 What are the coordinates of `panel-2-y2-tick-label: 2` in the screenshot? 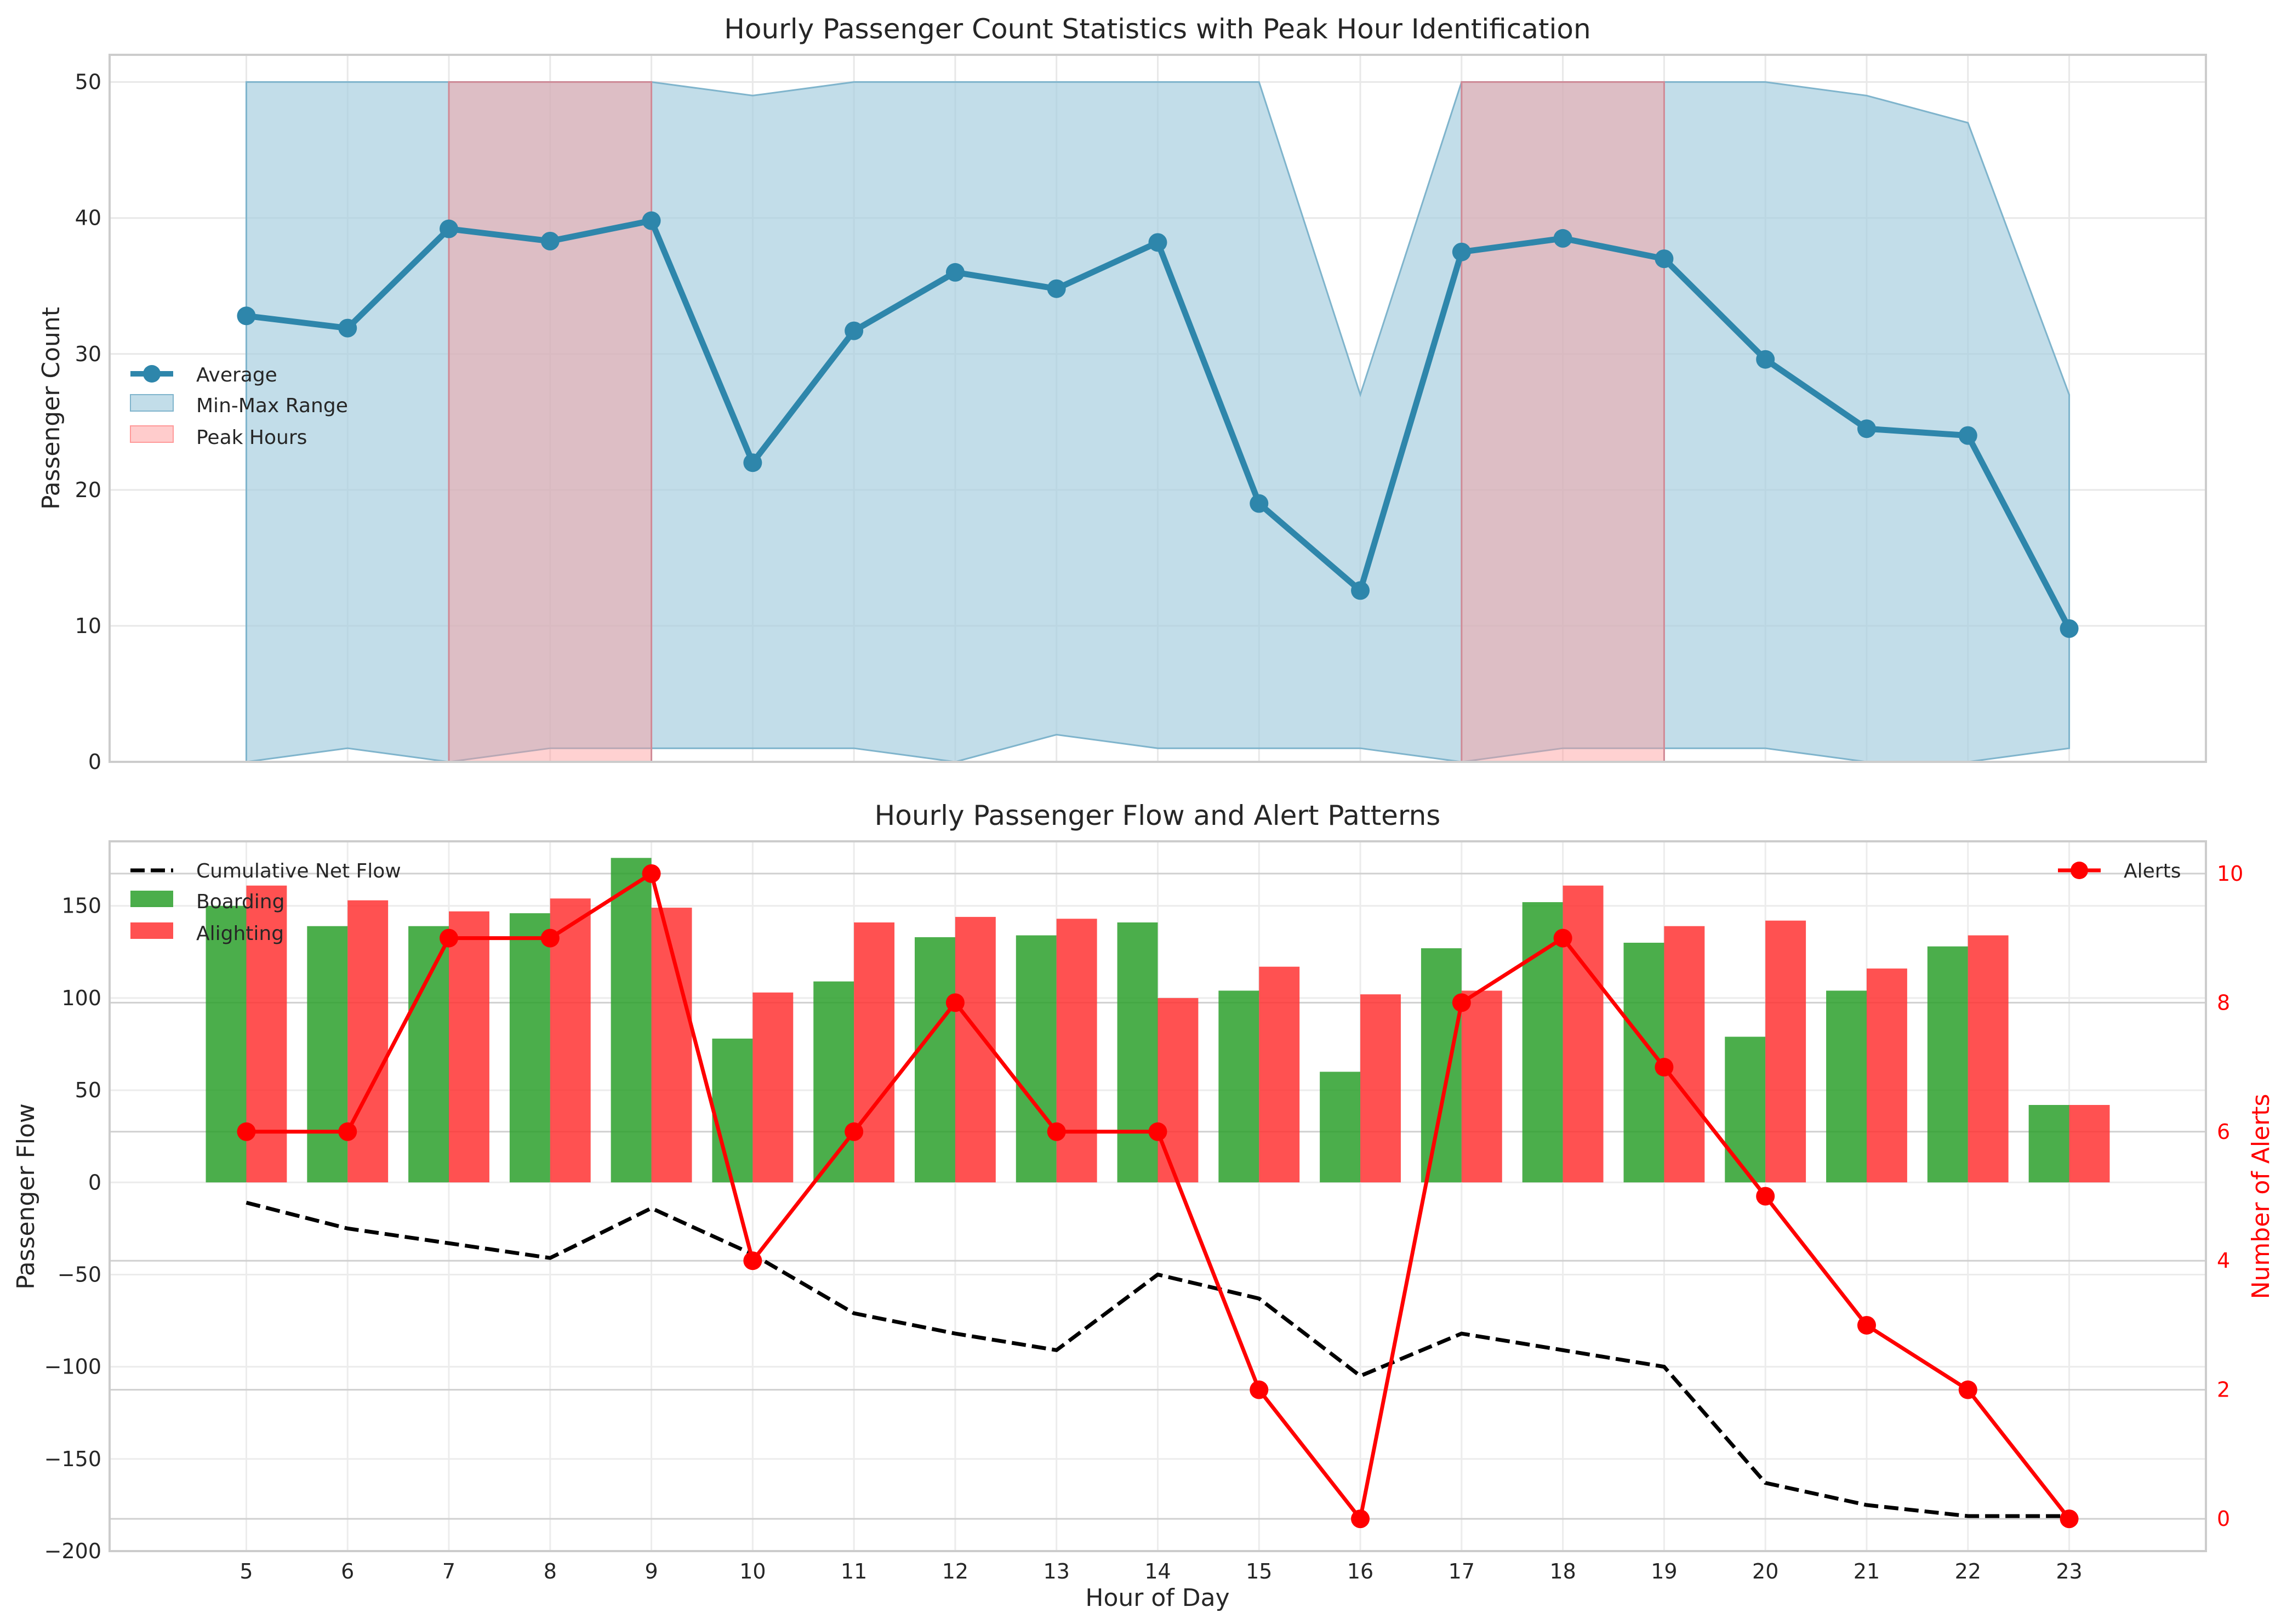 It's located at (2223, 1390).